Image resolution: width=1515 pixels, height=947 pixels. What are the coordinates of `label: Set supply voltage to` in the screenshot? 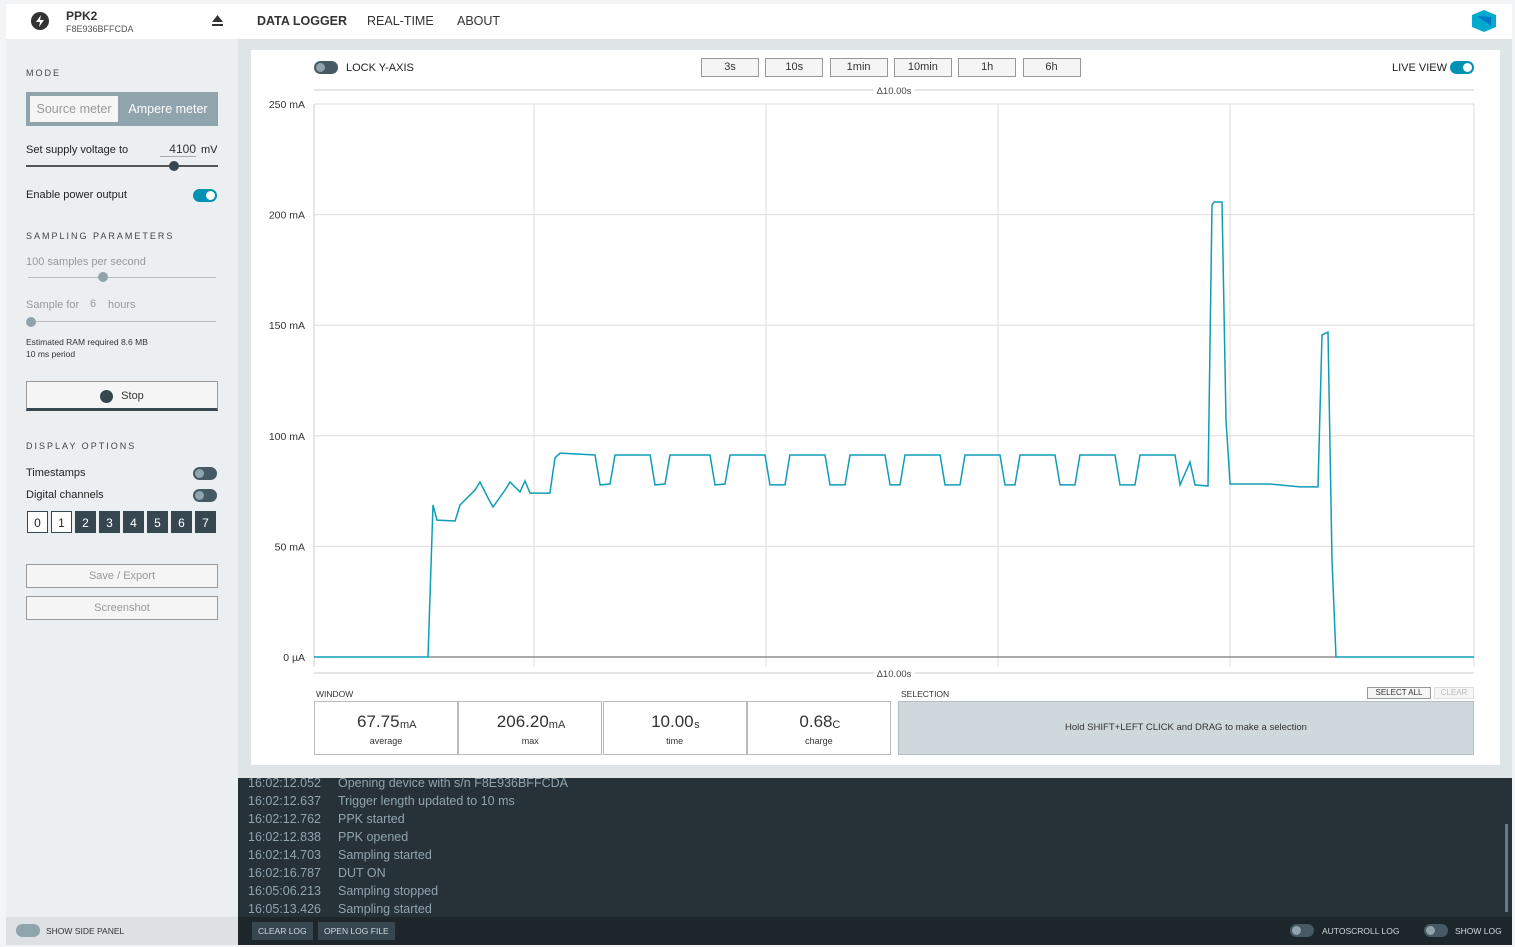 It's located at (77, 150).